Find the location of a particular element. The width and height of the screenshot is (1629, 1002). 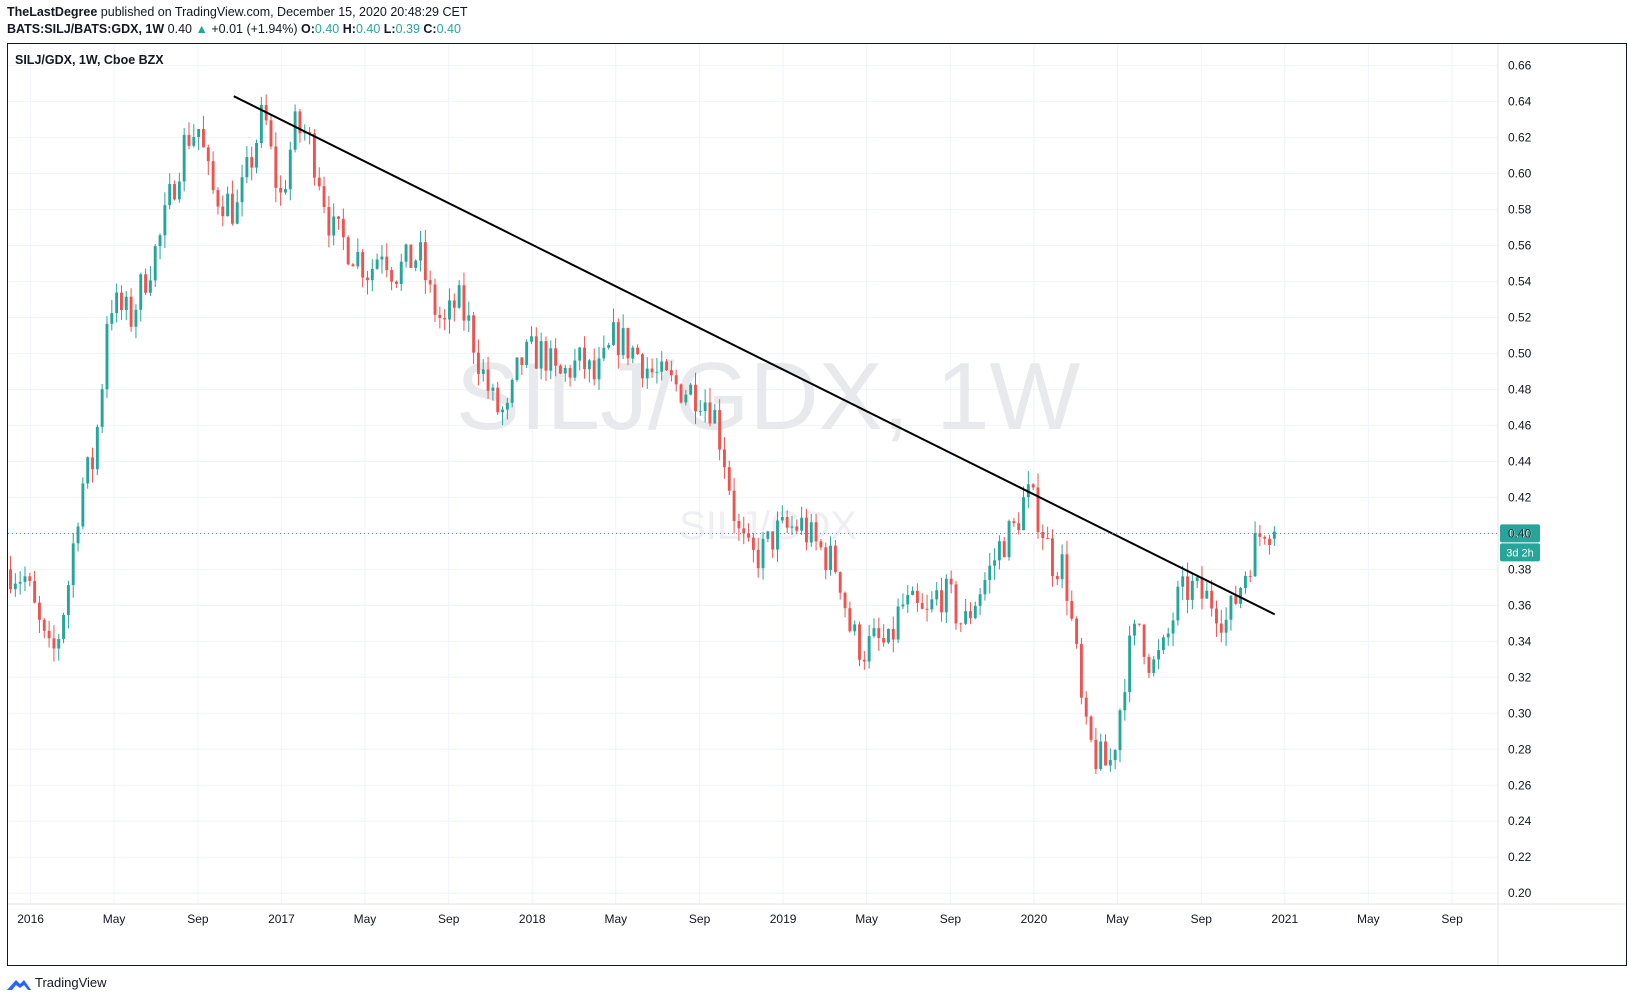

chart-legend: SILJ/GDX, 1W, Cboe BZX is located at coordinates (89, 60).